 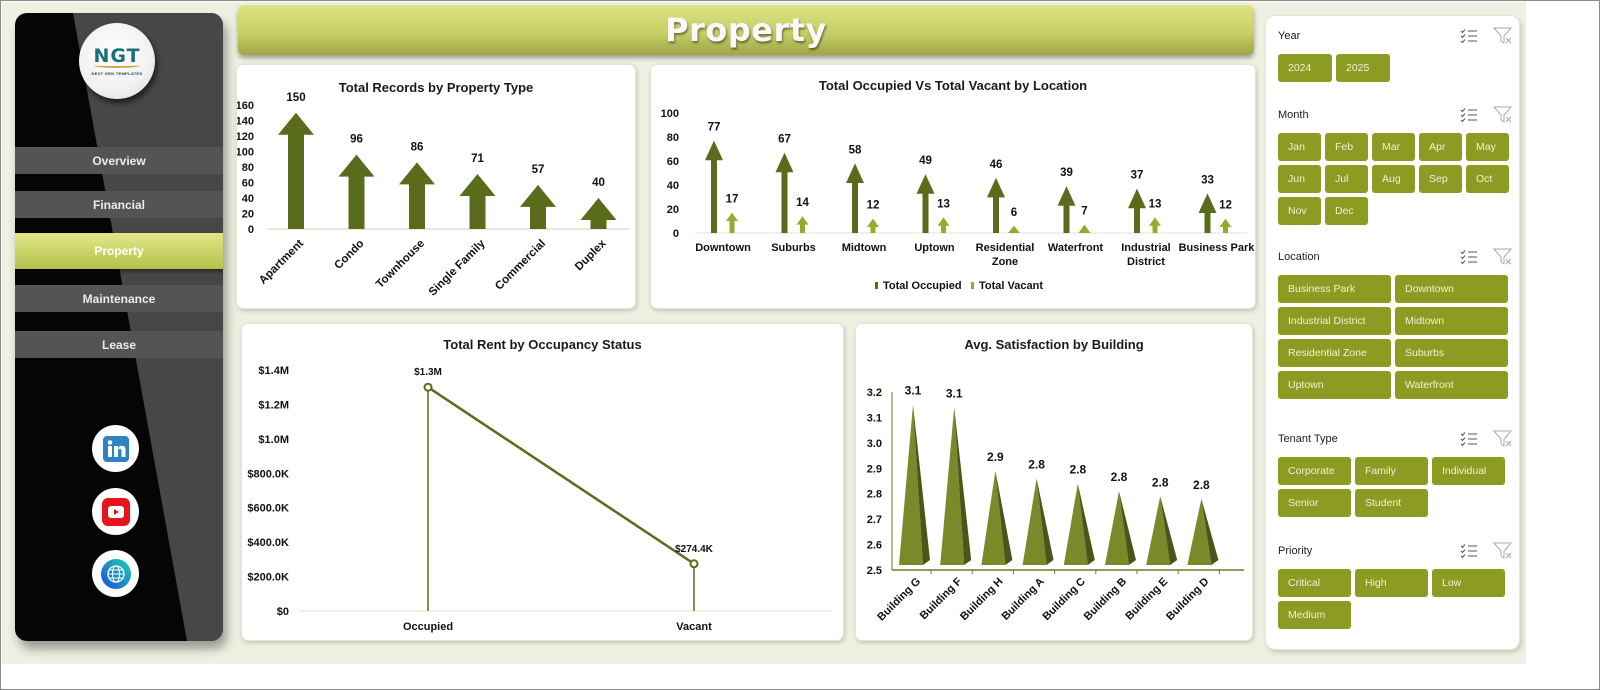 What do you see at coordinates (1451, 385) in the screenshot?
I see `filter-chip-waterfront: Waterfront` at bounding box center [1451, 385].